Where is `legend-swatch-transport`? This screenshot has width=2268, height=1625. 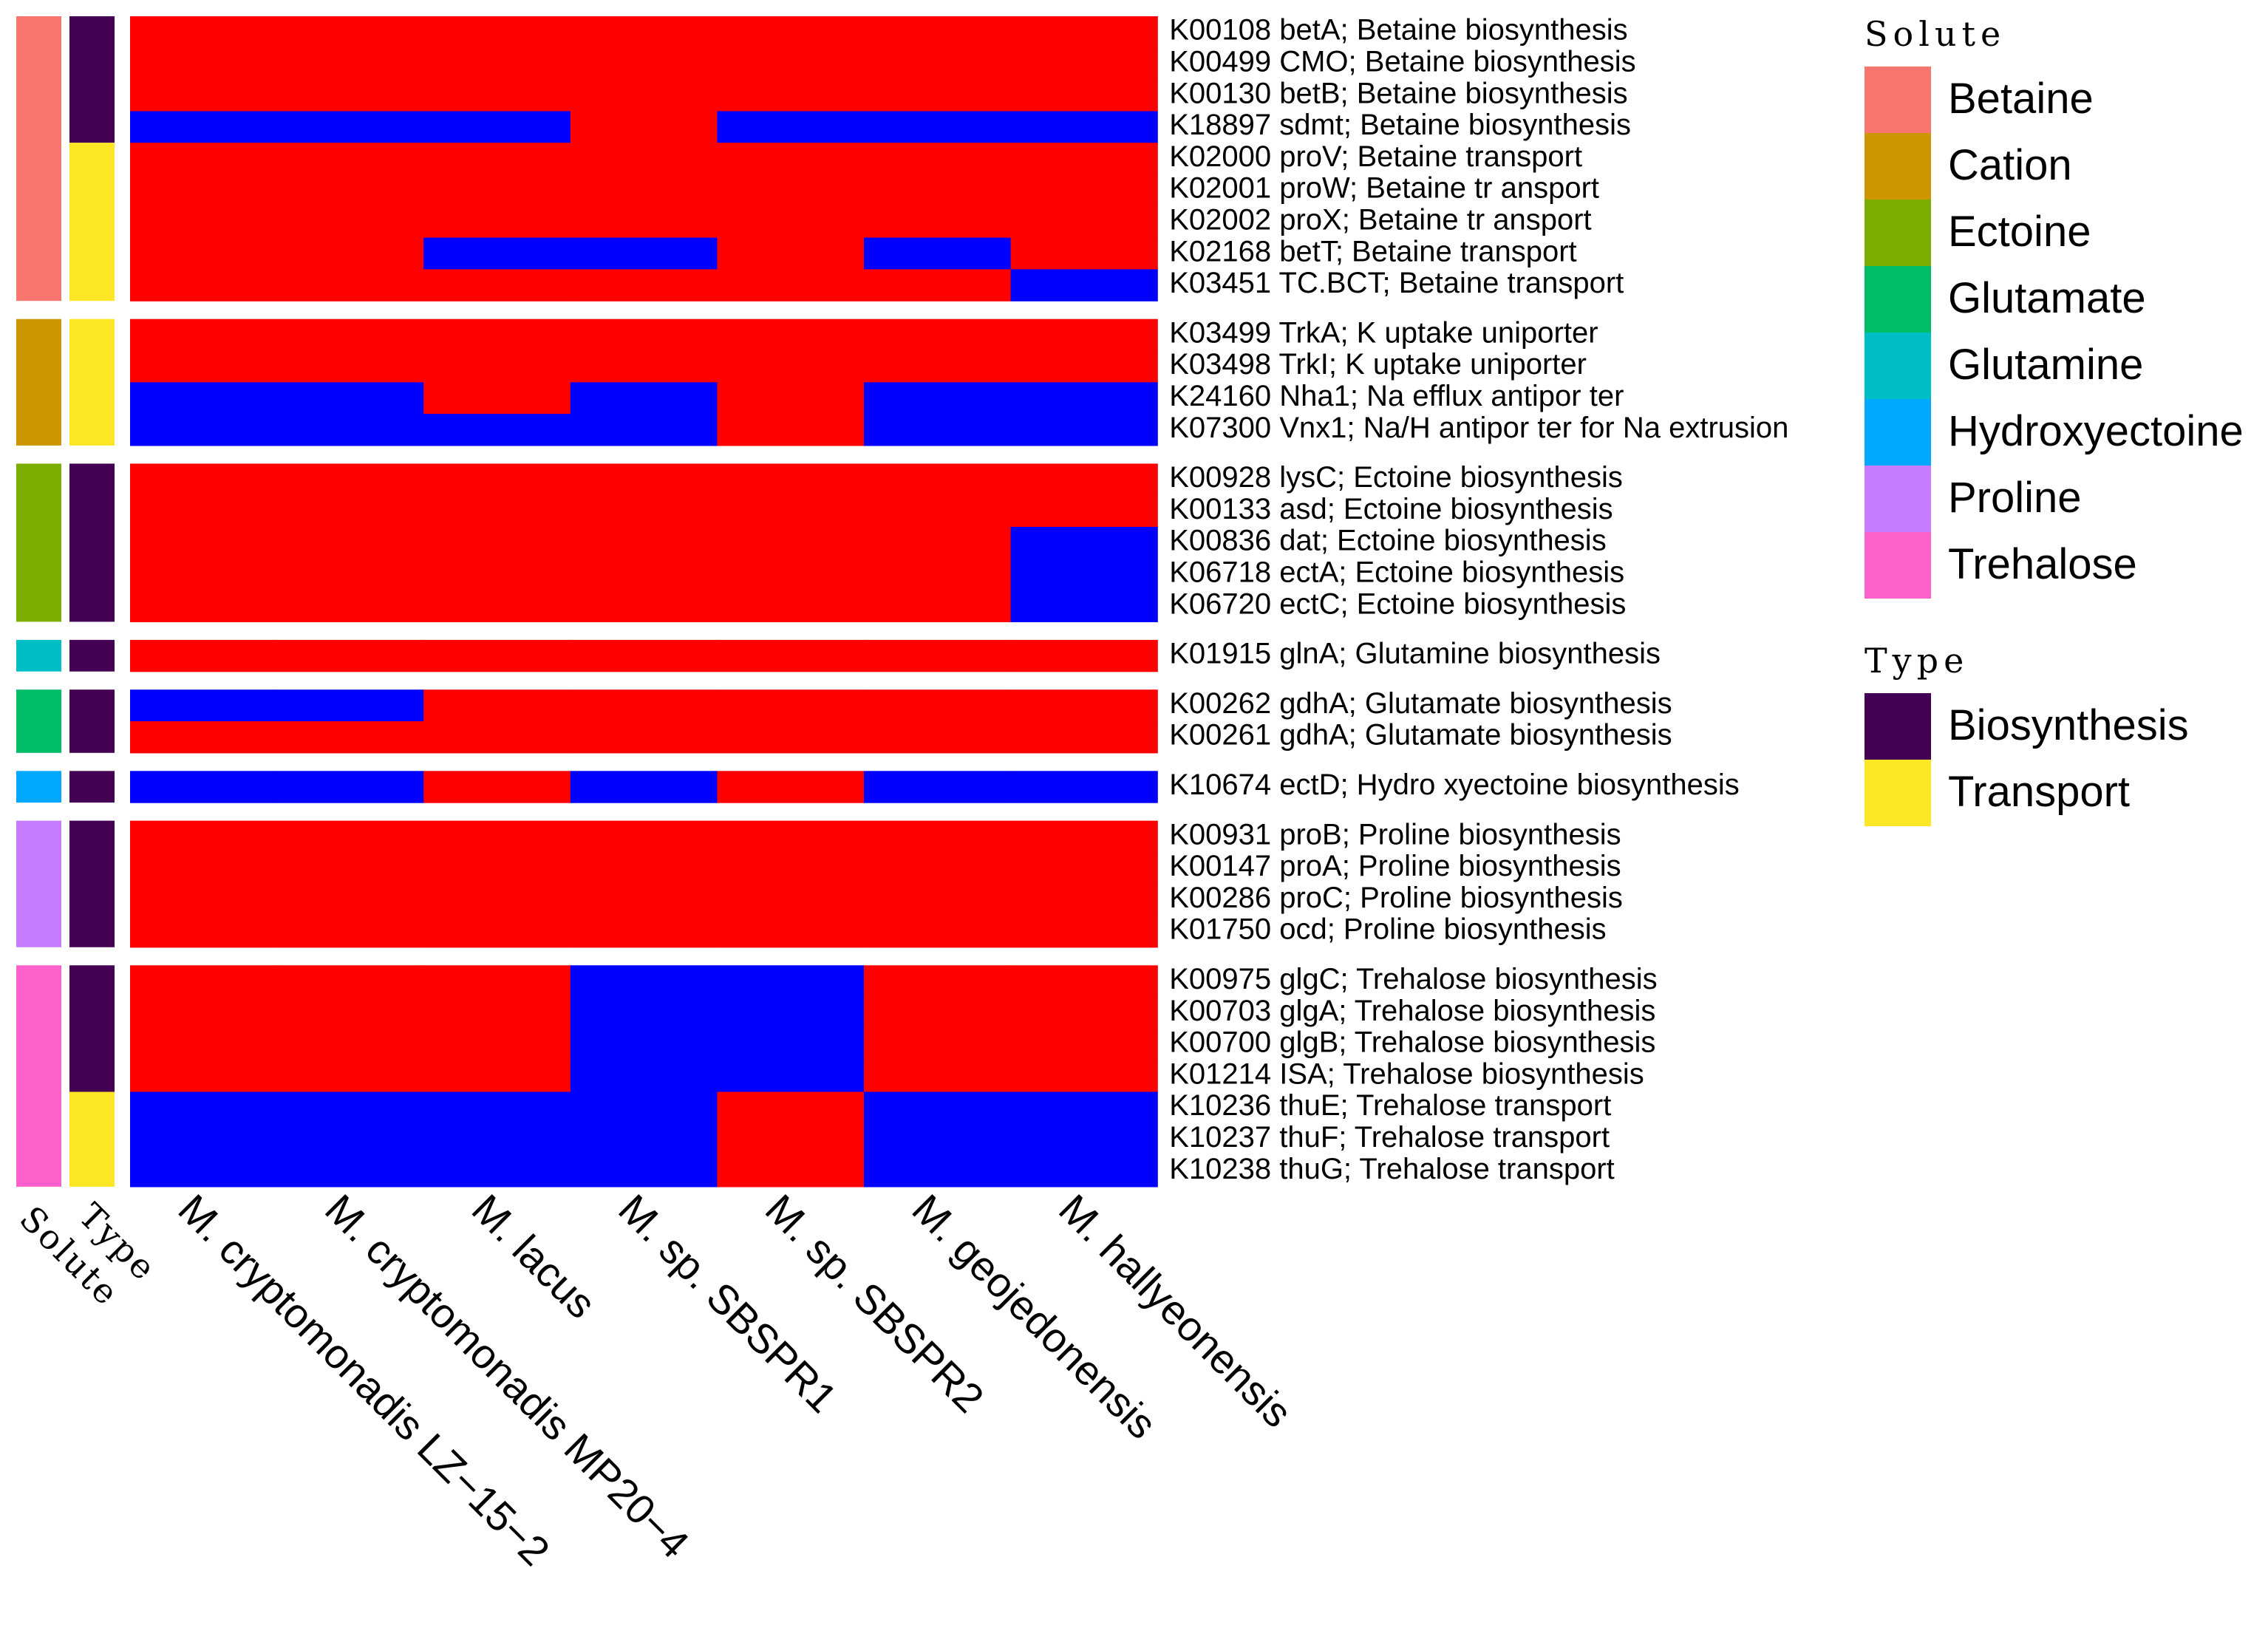
legend-swatch-transport is located at coordinates (1898, 793).